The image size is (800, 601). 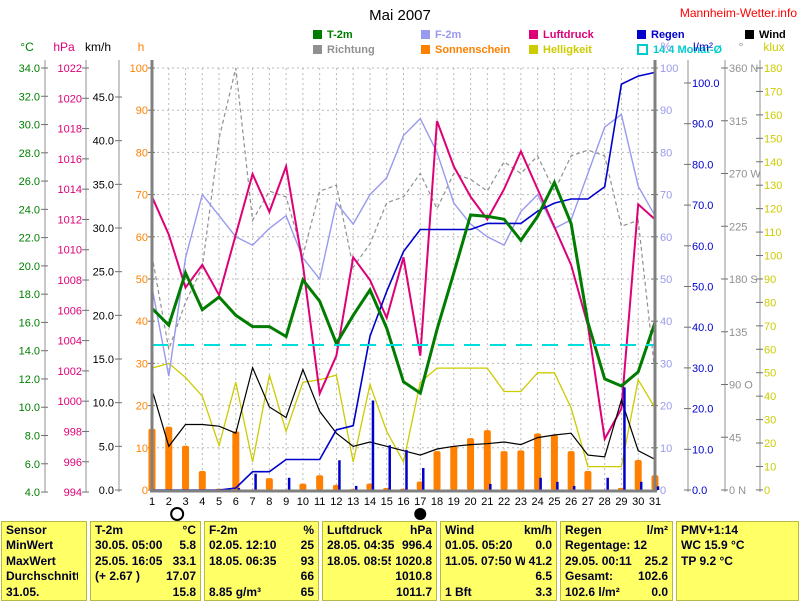 What do you see at coordinates (403, 412) in the screenshot?
I see `series-wind` at bounding box center [403, 412].